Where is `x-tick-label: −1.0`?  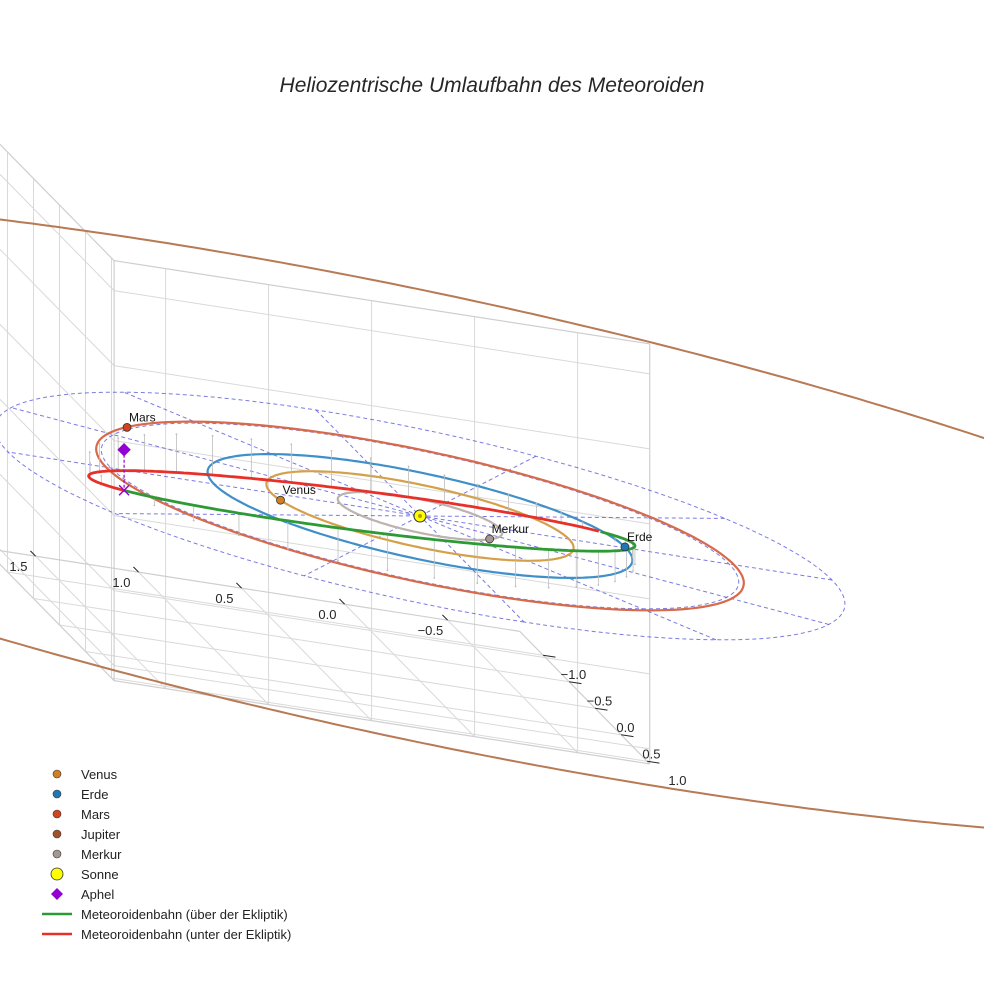 x-tick-label: −1.0 is located at coordinates (574, 674).